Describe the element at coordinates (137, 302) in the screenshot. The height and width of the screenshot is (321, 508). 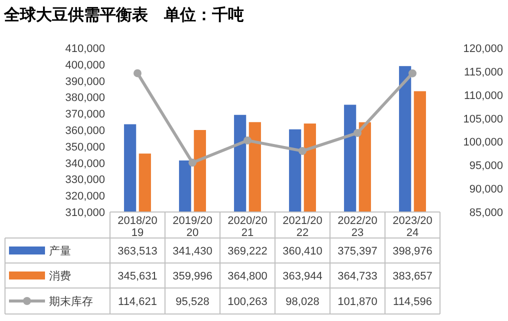
I see `data-label: 114,621` at that location.